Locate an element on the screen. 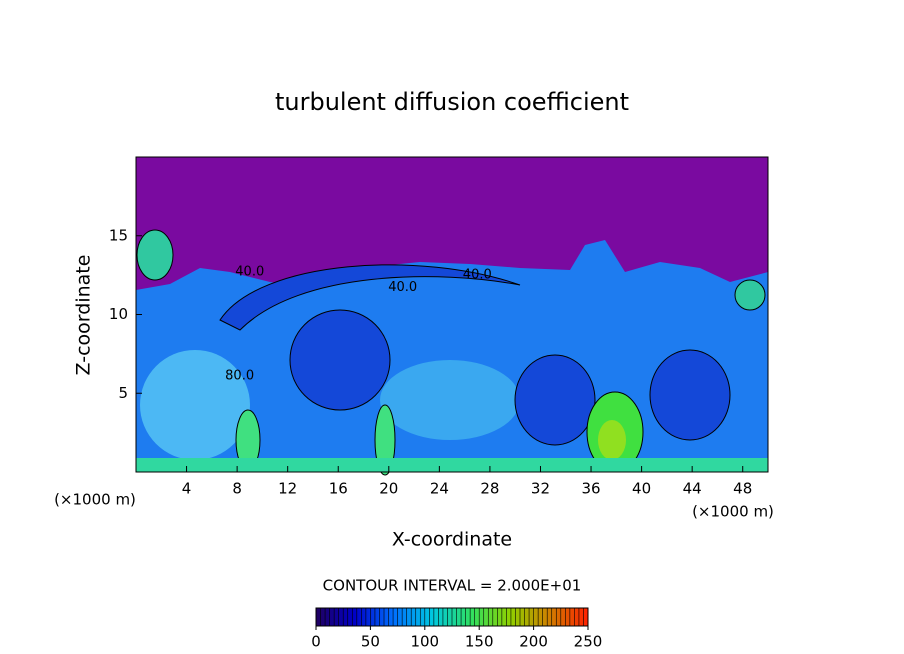 This screenshot has width=904, height=654. y-tick-label: 5 is located at coordinates (123, 393).